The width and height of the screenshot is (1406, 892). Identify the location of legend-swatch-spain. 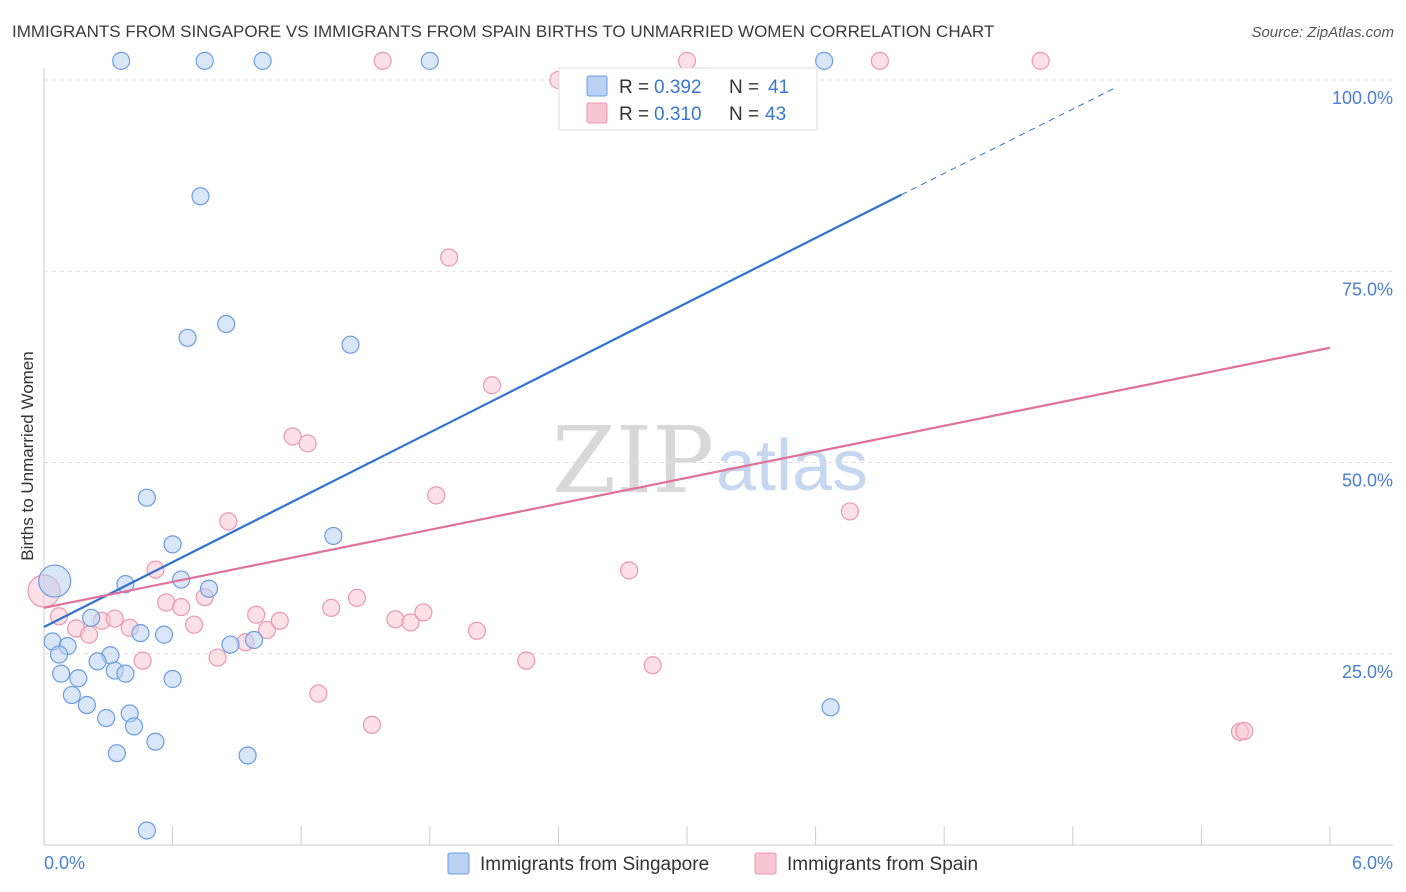
(597, 113).